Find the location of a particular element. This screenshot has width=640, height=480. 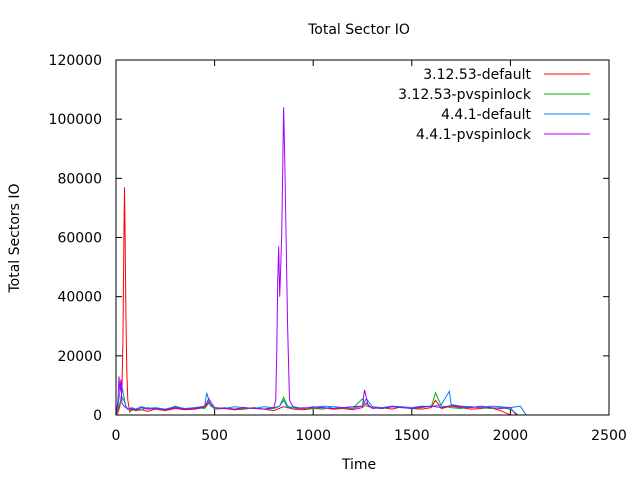

legend-label: 4.4.1-default is located at coordinates (486, 115).